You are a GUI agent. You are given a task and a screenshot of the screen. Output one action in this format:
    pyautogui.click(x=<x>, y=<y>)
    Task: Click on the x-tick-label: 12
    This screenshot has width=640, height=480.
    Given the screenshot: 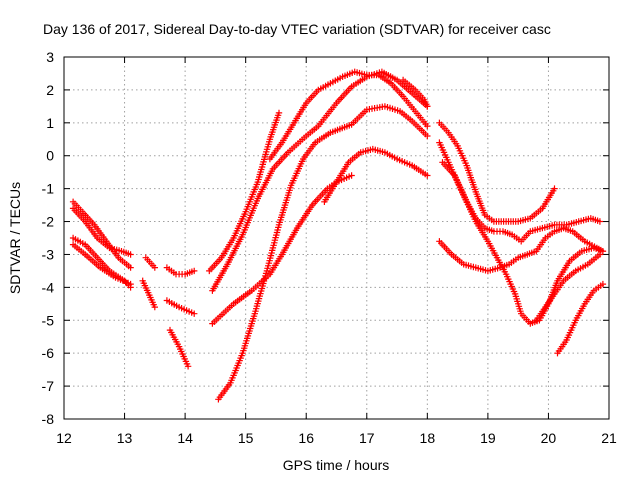 What is the action you would take?
    pyautogui.click(x=64, y=438)
    